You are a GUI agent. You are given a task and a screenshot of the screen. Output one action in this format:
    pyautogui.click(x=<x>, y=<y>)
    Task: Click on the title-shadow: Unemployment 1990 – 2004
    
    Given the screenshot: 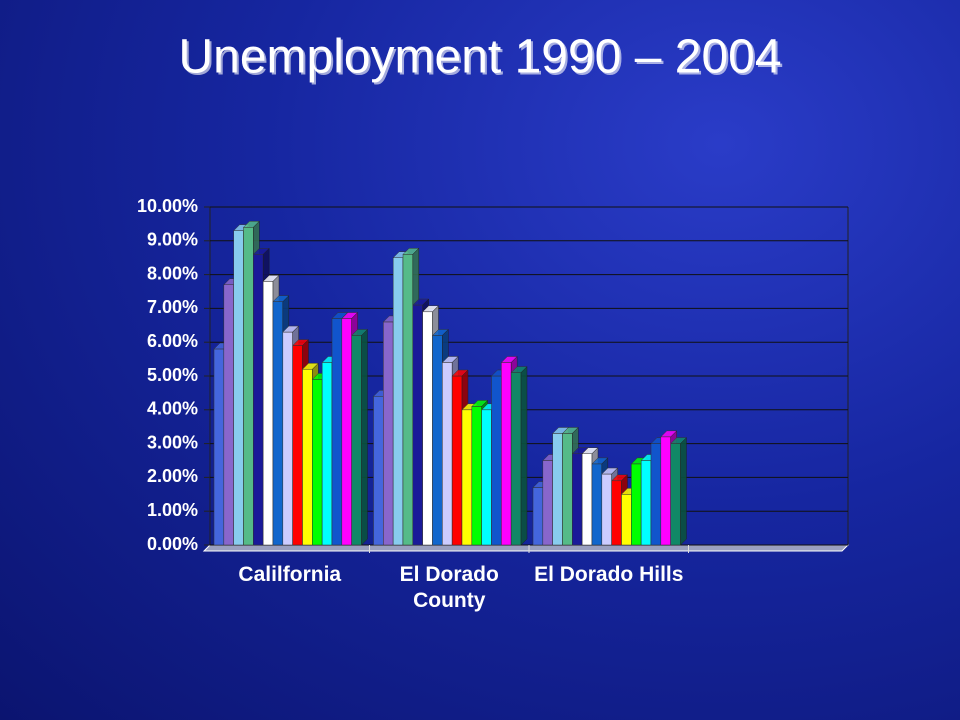 What is the action you would take?
    pyautogui.click(x=481, y=59)
    